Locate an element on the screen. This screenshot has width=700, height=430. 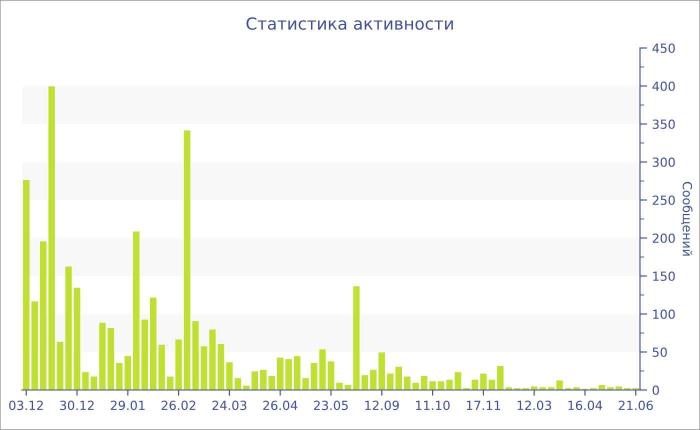
x-tick-label: 16.04 is located at coordinates (585, 405).